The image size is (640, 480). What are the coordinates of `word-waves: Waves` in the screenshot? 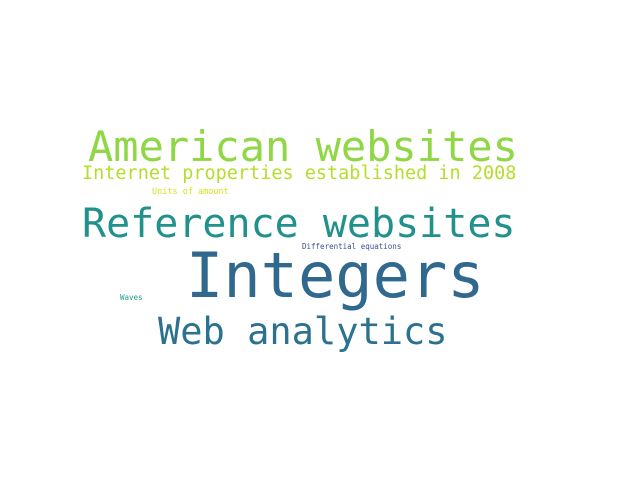 It's located at (131, 297).